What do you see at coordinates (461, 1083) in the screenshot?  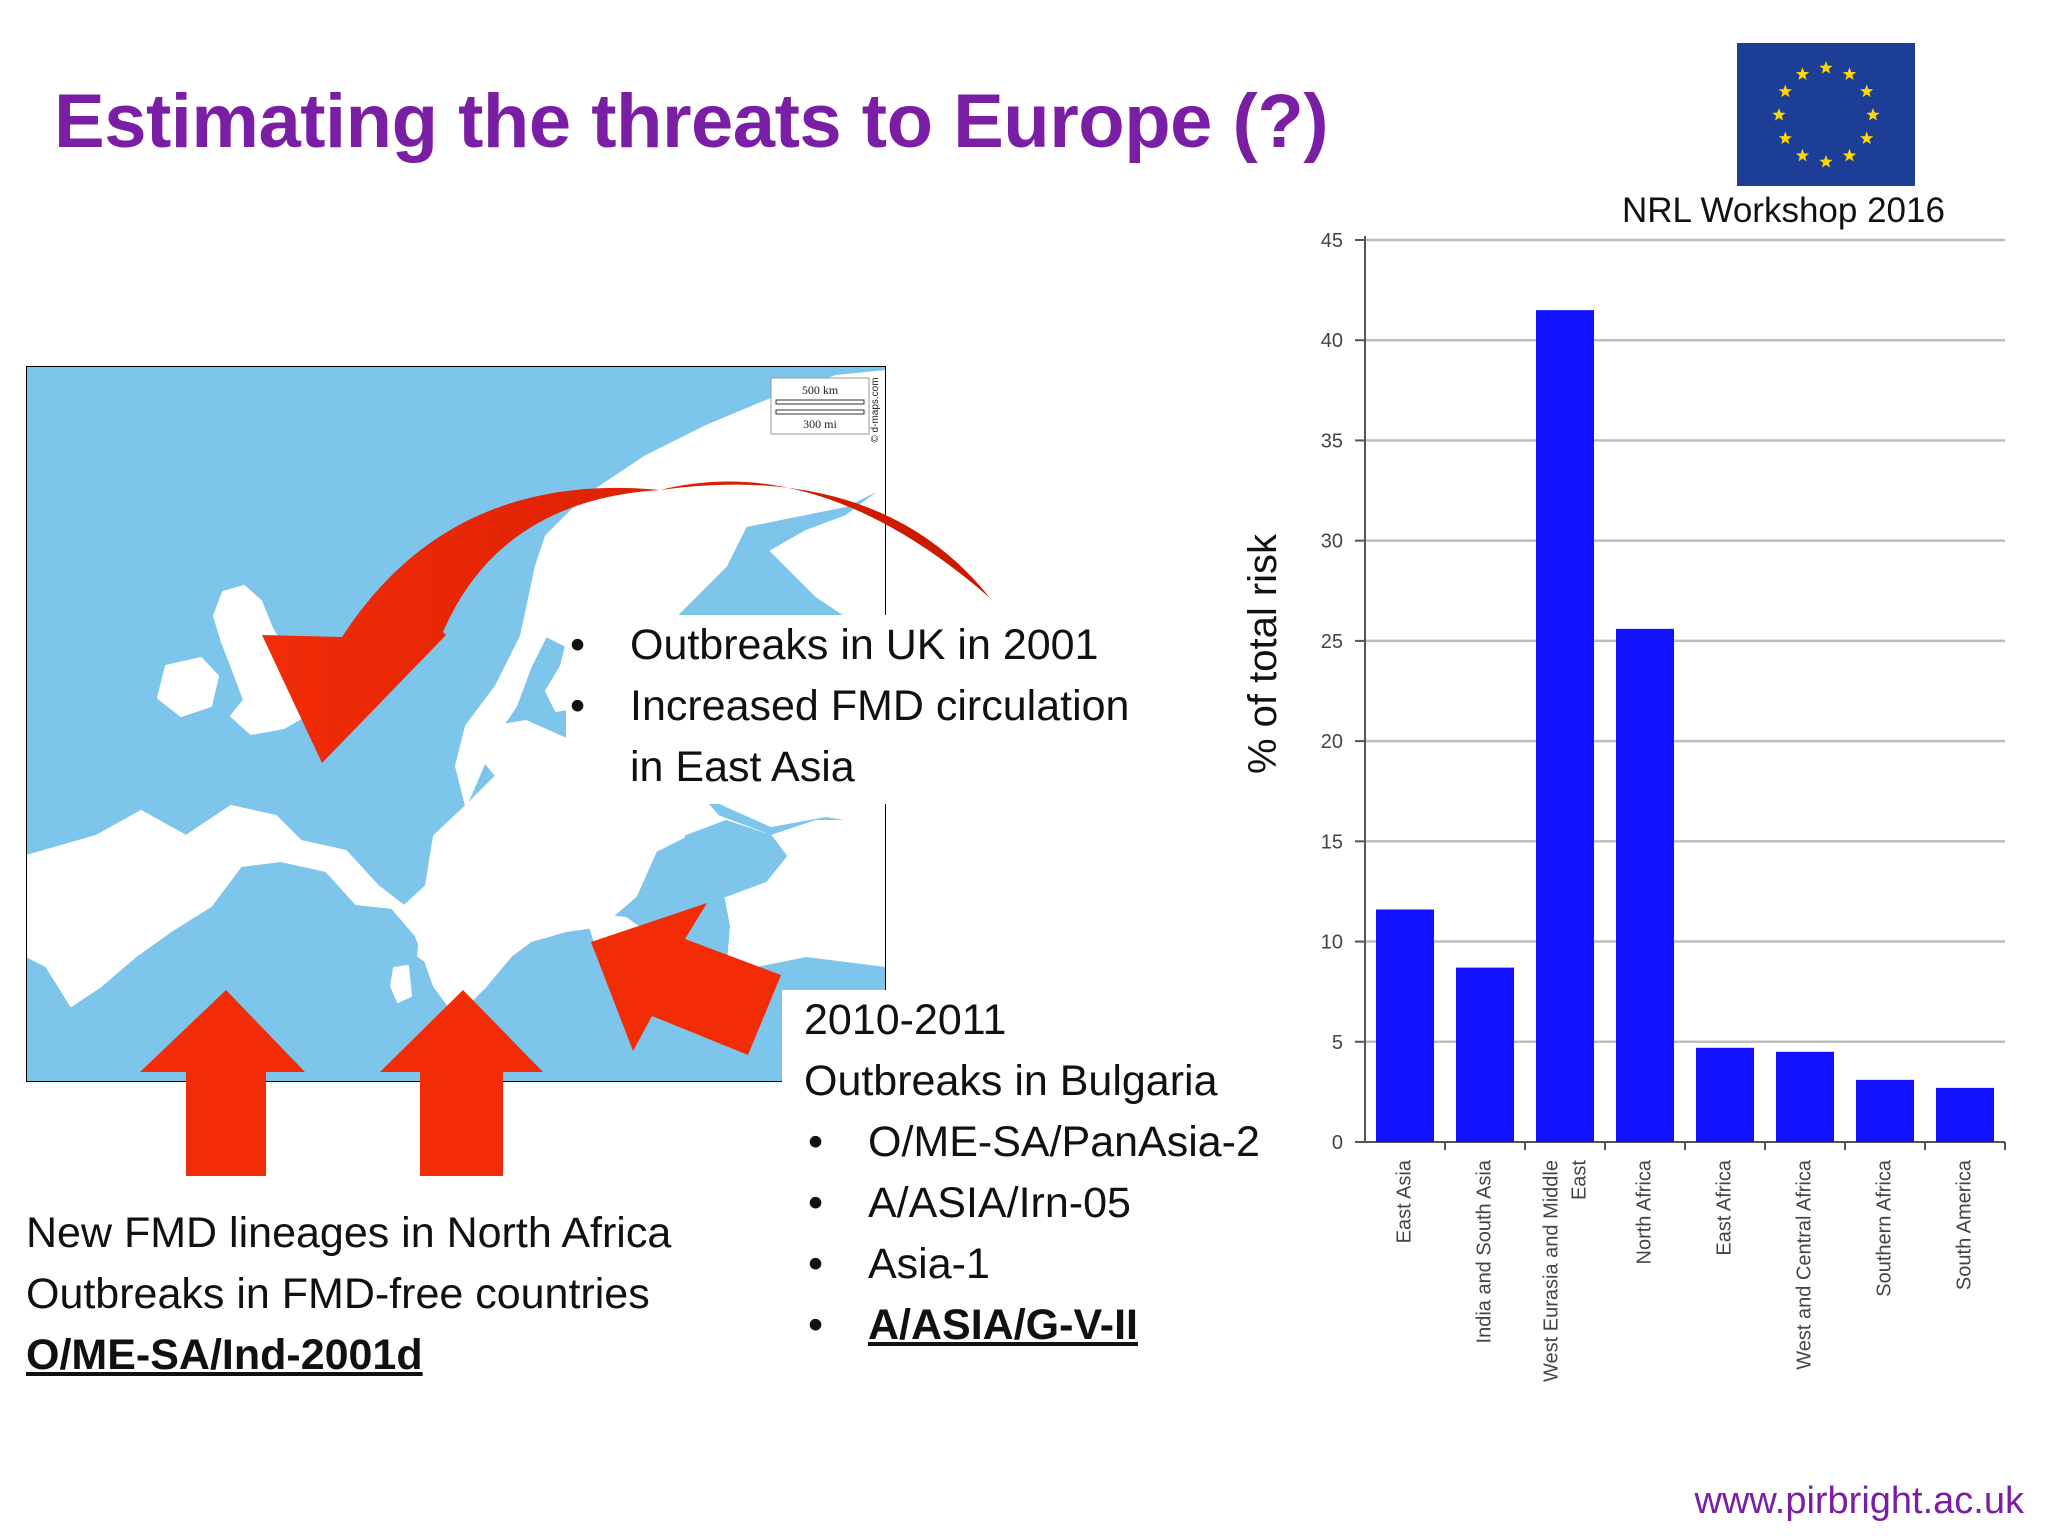 I see `arrow-central-africa` at bounding box center [461, 1083].